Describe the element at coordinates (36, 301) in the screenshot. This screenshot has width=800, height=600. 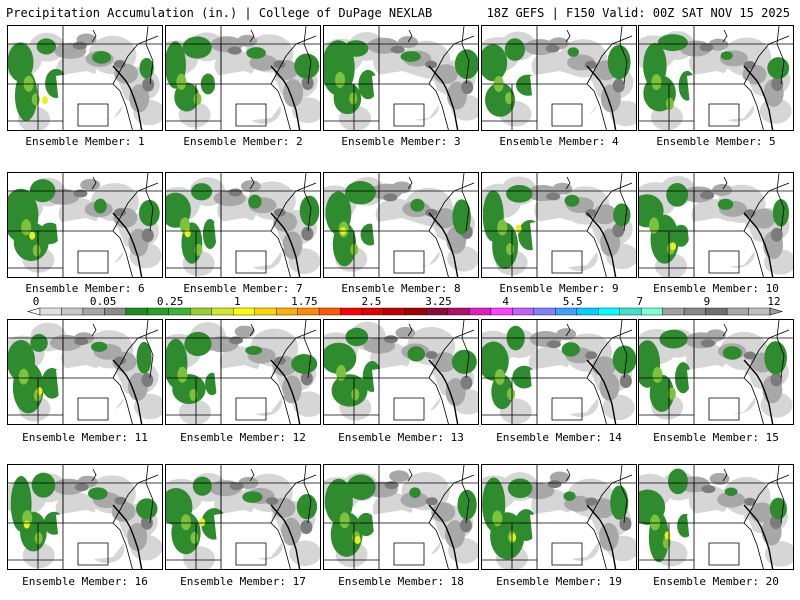
I see `colorbar-tick-label: 0` at that location.